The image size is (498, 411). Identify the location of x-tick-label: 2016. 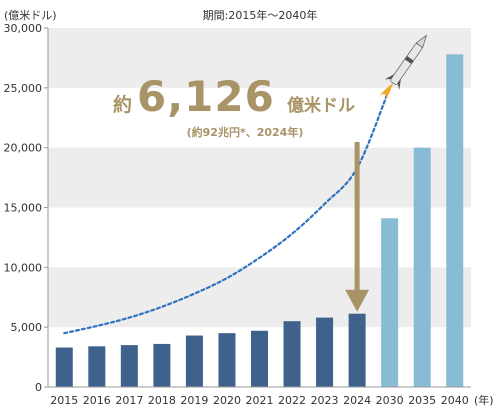
(97, 400).